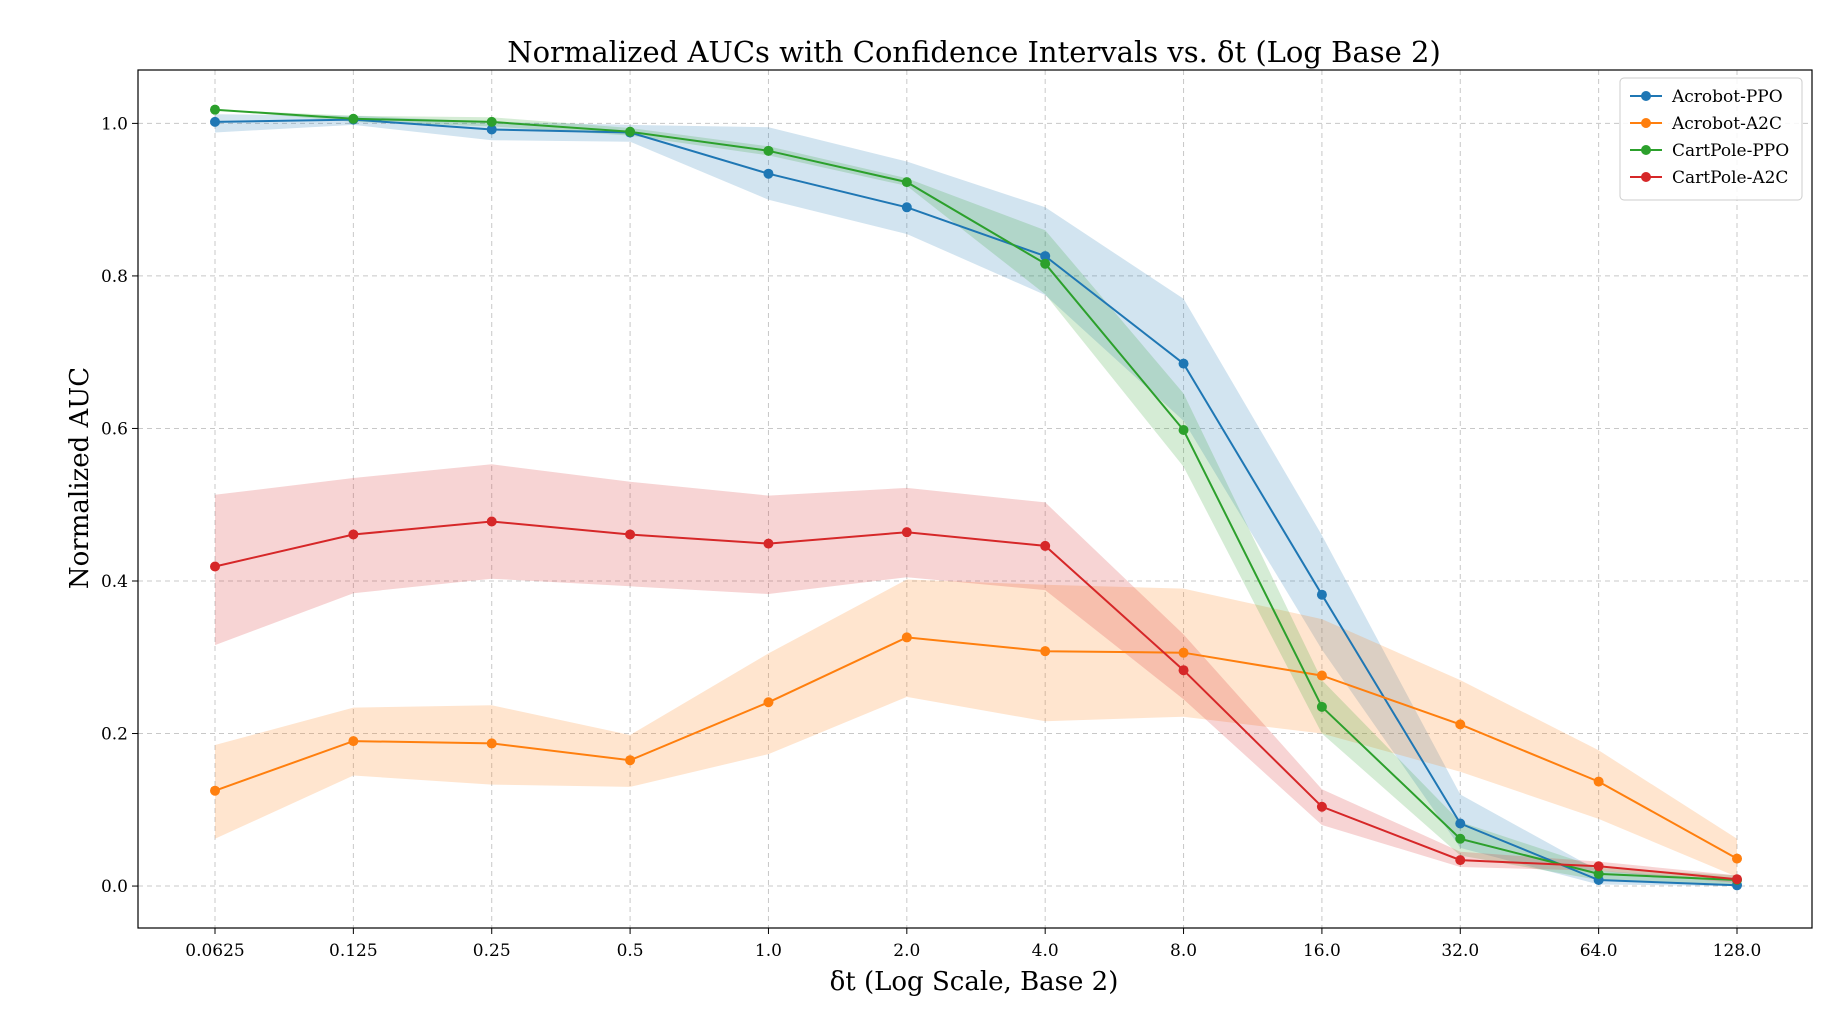 The image size is (1828, 1036). Describe the element at coordinates (1599, 951) in the screenshot. I see `x-tick-label: 64.0` at that location.